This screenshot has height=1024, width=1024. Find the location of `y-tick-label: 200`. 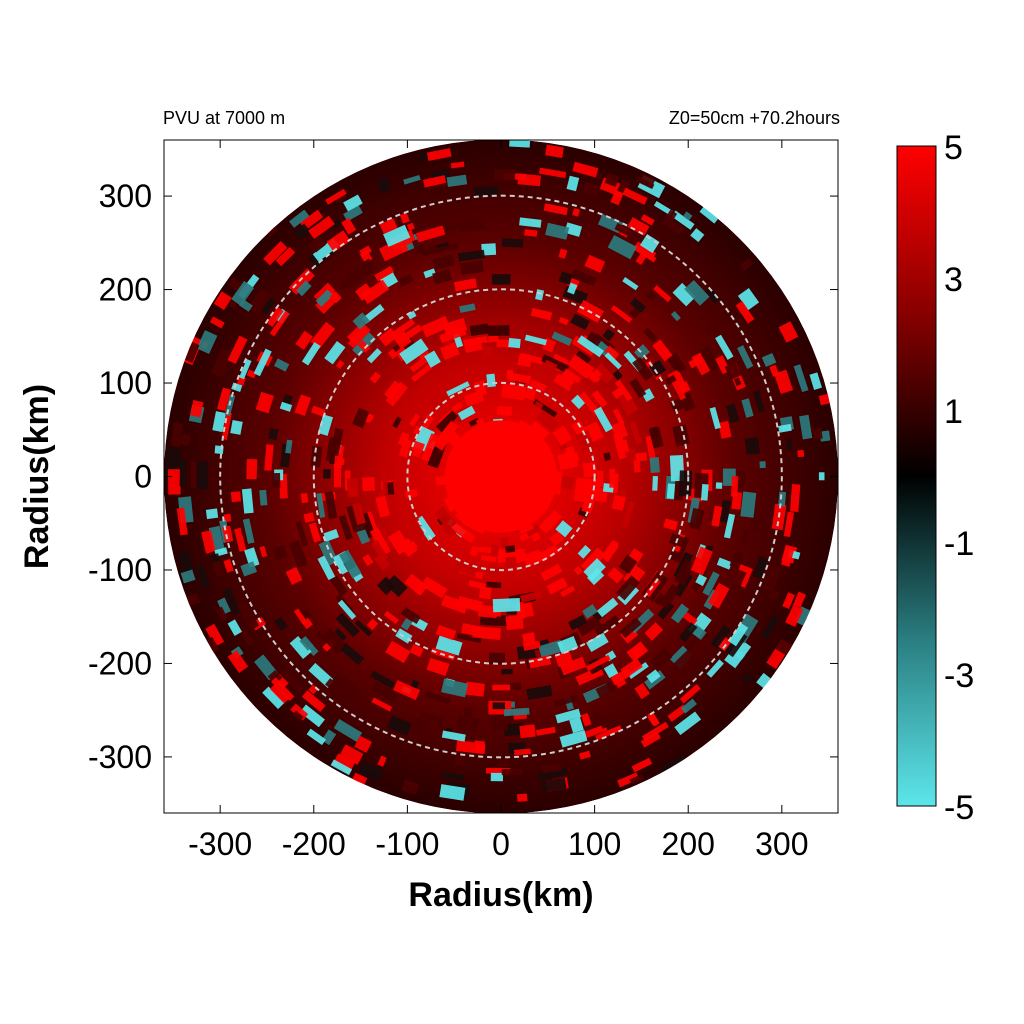

y-tick-label: 200 is located at coordinates (125, 290).